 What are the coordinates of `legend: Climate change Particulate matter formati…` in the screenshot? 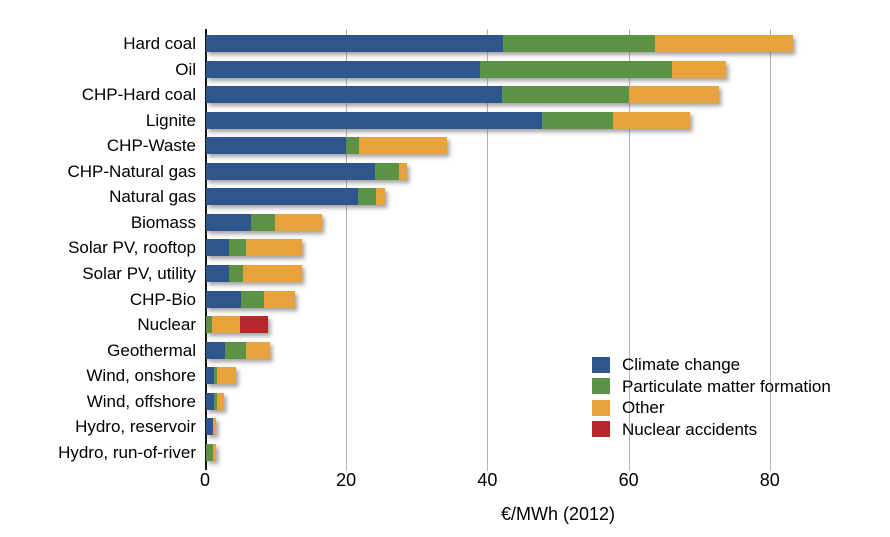 It's located at (711, 399).